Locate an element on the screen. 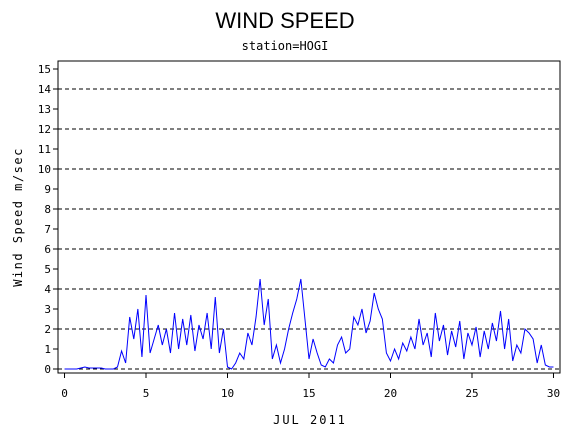 Image resolution: width=570 pixels, height=430 pixels. y-tick-label: 1 is located at coordinates (47, 349).